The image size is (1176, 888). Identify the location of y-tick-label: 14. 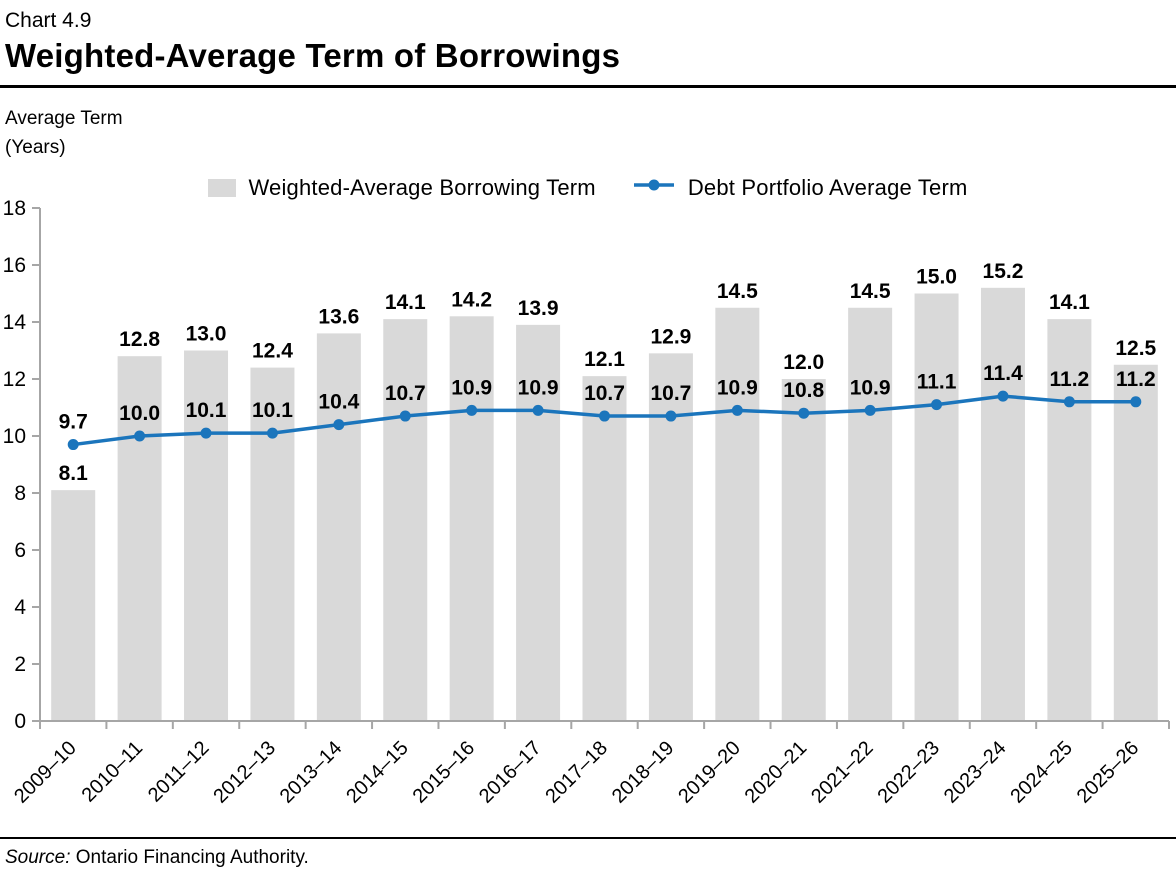
(15, 322).